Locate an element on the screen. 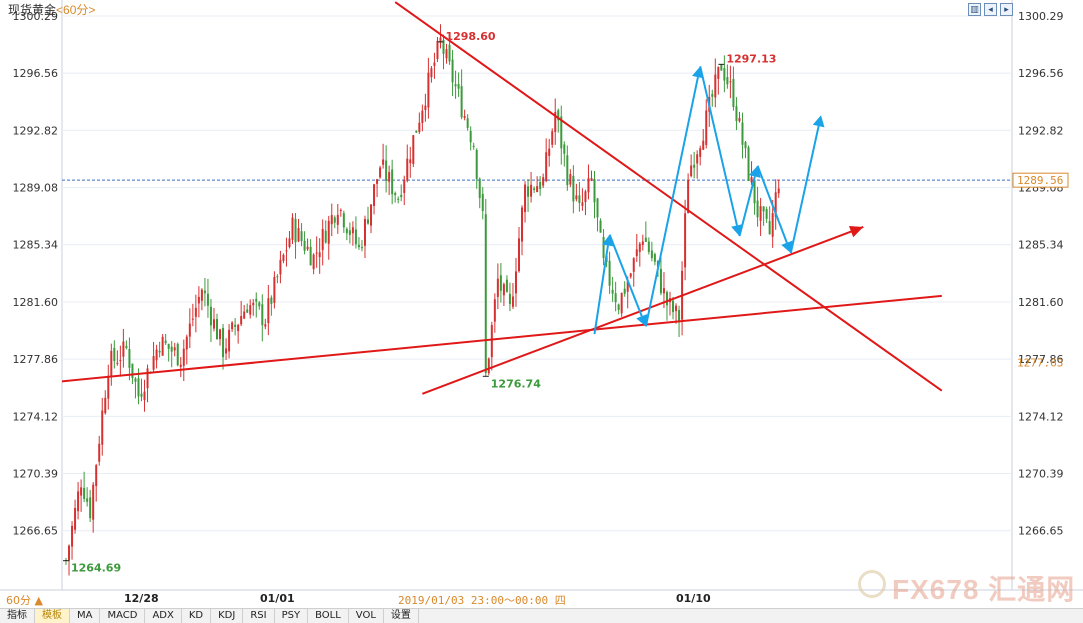 The image size is (1083, 623). tab-rsi: RSI is located at coordinates (259, 616).